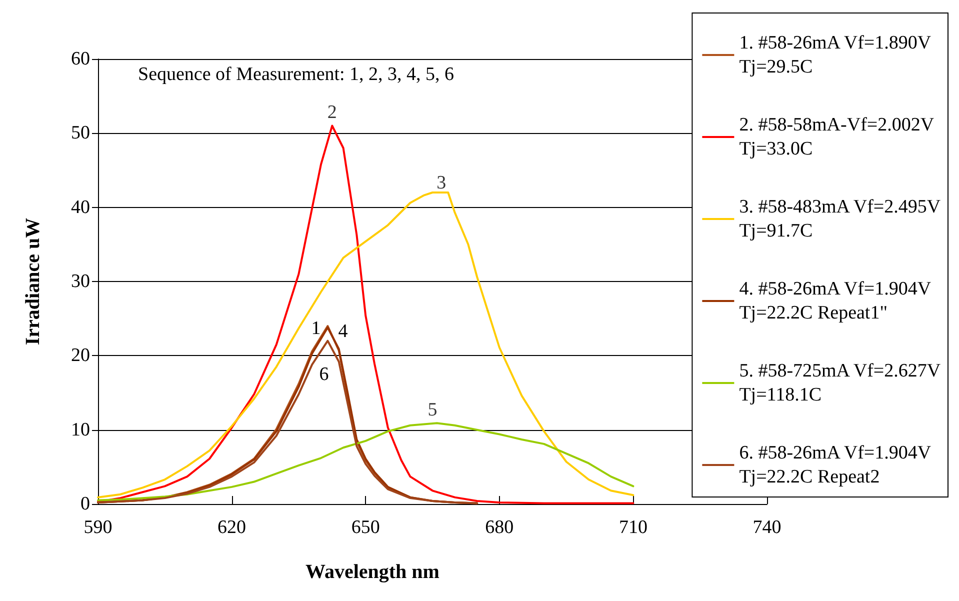  Describe the element at coordinates (441, 183) in the screenshot. I see `annotation: 3` at that location.